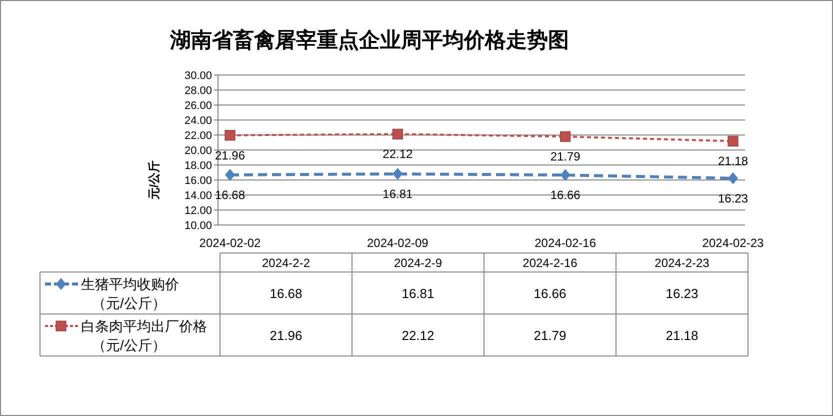 This screenshot has width=833, height=416. What do you see at coordinates (198, 151) in the screenshot?
I see `y-tick-label: 20.00` at bounding box center [198, 151].